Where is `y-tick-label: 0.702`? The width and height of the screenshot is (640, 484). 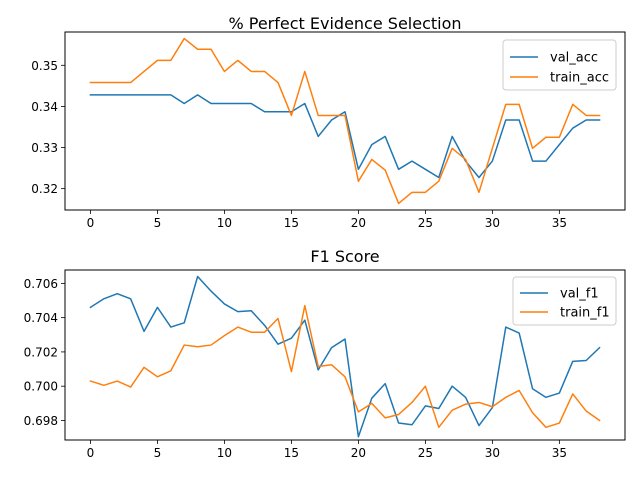 y-tick-label: 0.702 is located at coordinates (41, 352).